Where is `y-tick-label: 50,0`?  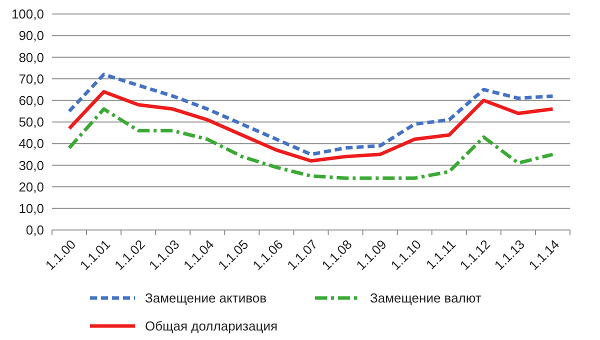
y-tick-label: 50,0 is located at coordinates (31, 122).